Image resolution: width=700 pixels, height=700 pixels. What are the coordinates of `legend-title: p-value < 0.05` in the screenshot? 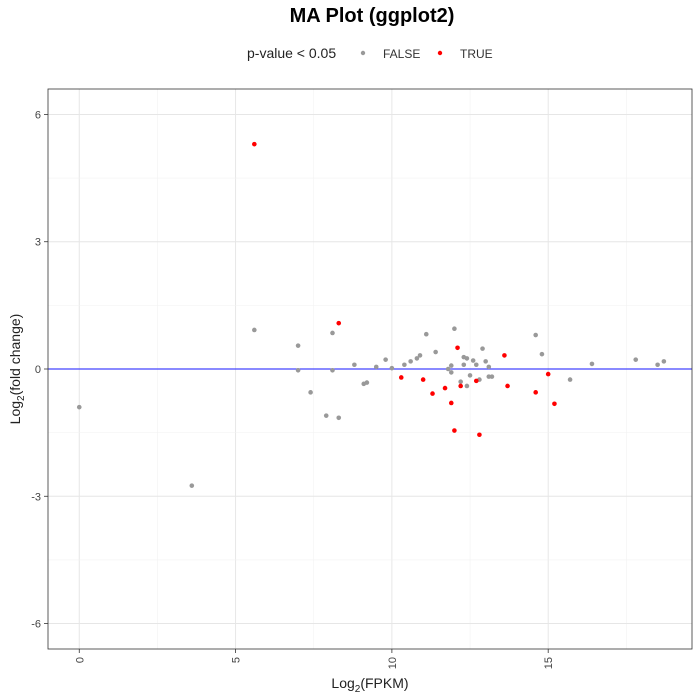 It's located at (291, 53).